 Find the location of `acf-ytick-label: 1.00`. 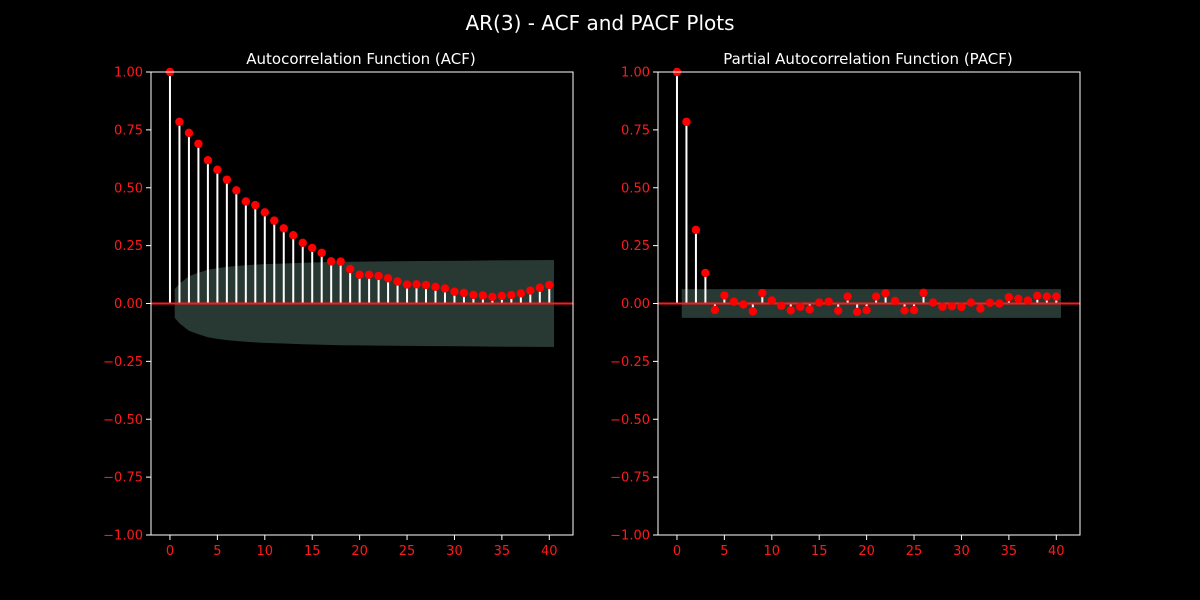

acf-ytick-label: 1.00 is located at coordinates (128, 73).